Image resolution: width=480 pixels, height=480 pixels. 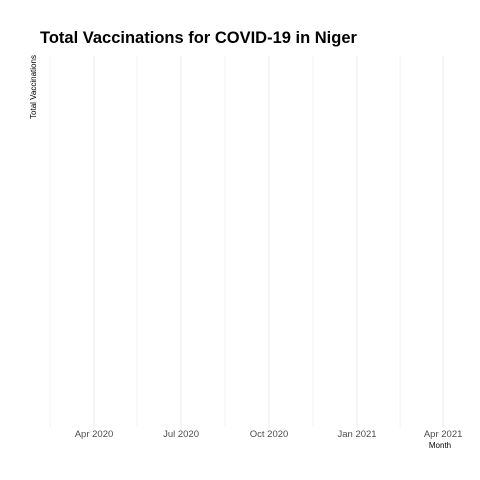 What do you see at coordinates (199, 38) in the screenshot?
I see `chart-title: Total Vaccinations for COVID-19 in Niger` at bounding box center [199, 38].